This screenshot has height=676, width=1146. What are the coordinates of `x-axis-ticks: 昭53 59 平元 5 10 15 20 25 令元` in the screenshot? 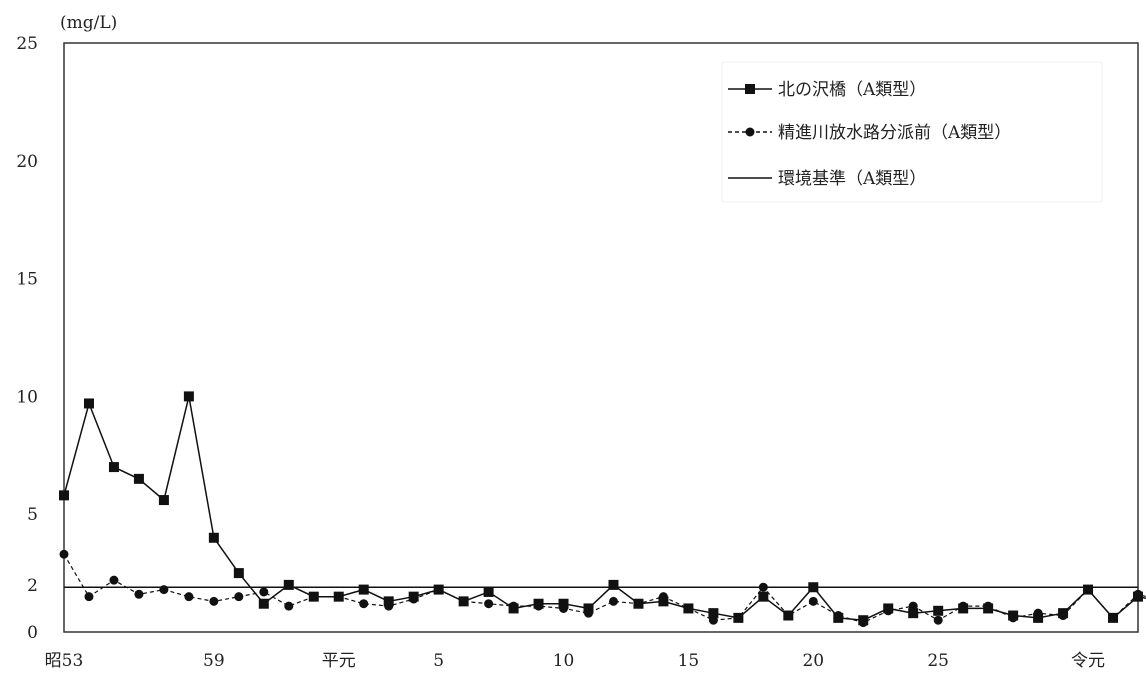 It's located at (575, 661).